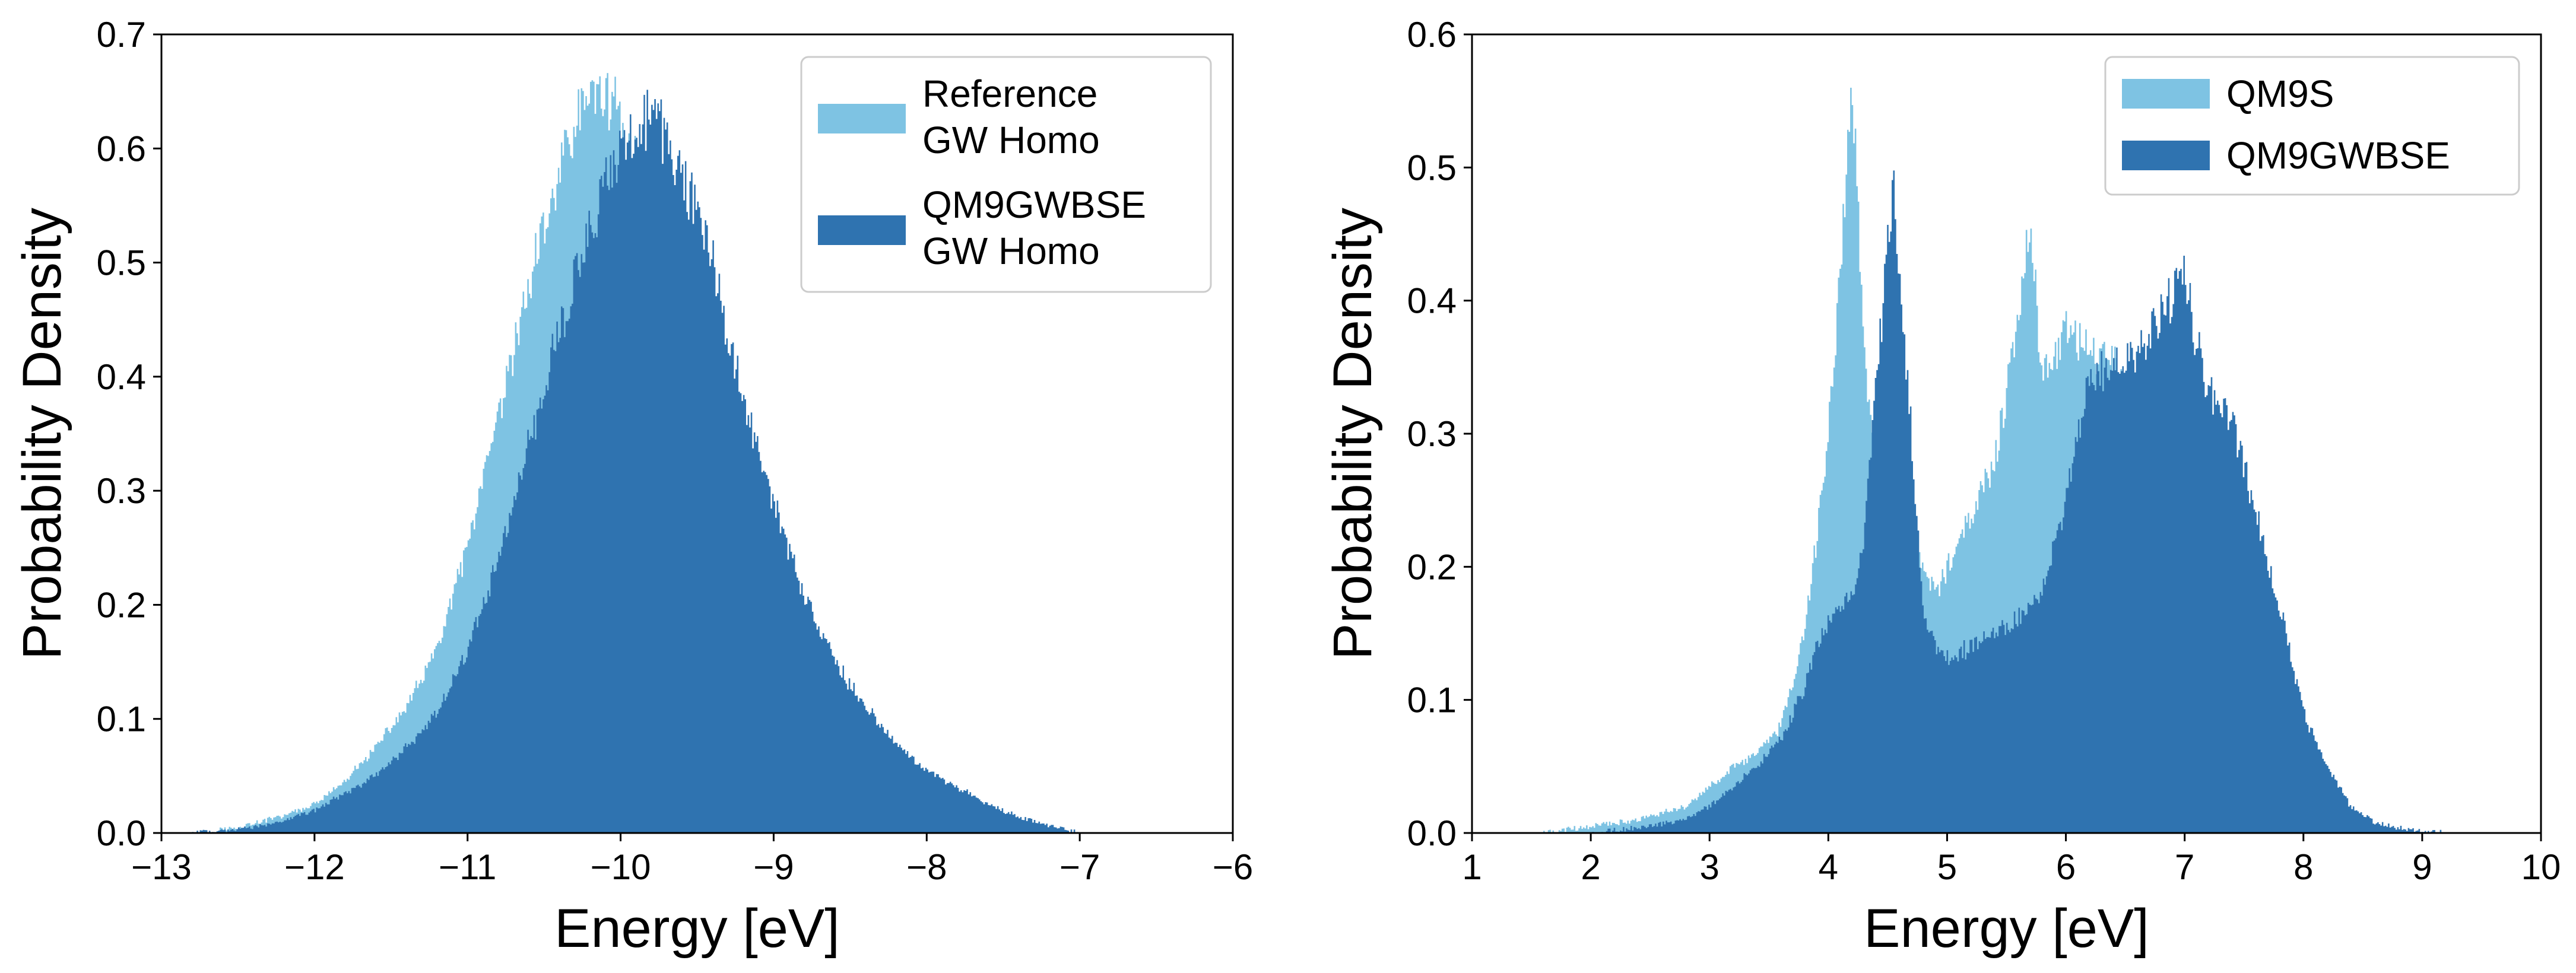  What do you see at coordinates (697, 928) in the screenshot?
I see `left-x-axis-label: Energy [eV]` at bounding box center [697, 928].